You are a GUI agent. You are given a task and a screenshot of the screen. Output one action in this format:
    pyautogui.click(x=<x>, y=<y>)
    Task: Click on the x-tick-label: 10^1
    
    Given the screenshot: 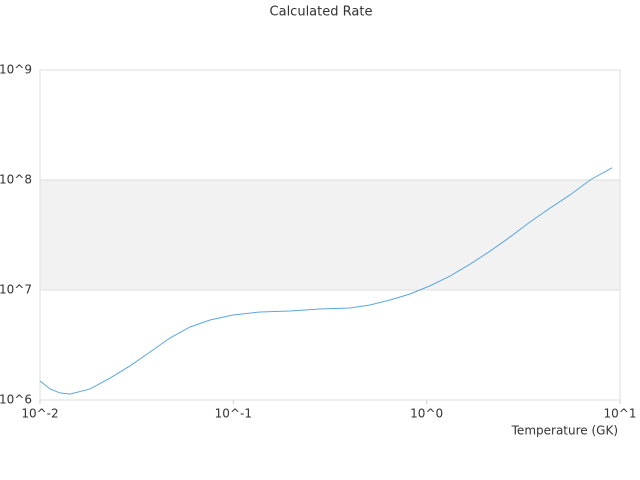 What is the action you would take?
    pyautogui.click(x=620, y=414)
    